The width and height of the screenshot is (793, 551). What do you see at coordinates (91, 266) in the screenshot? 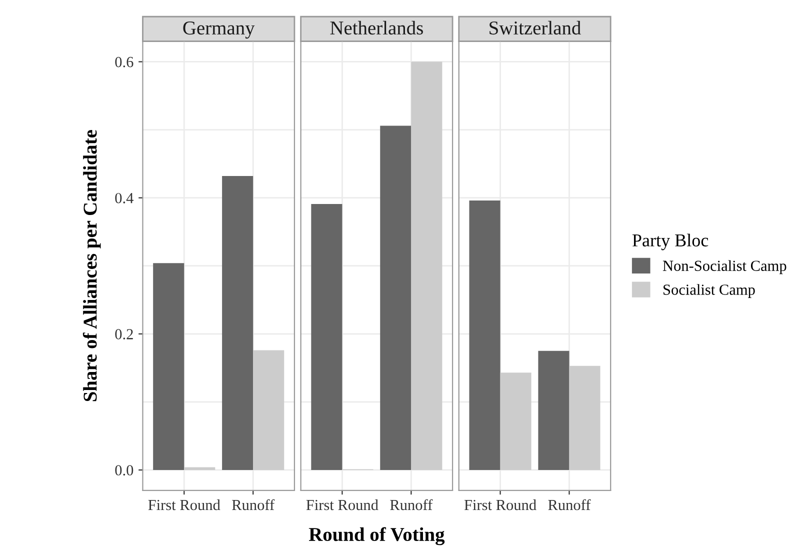
I see `y-axis-title: Share of Alliances per Candidate` at bounding box center [91, 266].